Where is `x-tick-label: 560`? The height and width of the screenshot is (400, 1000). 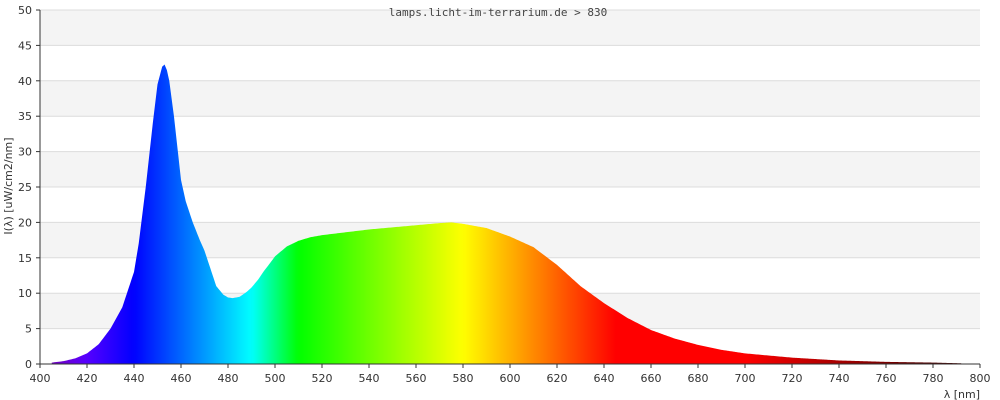
x-tick-label: 560 is located at coordinates (416, 378).